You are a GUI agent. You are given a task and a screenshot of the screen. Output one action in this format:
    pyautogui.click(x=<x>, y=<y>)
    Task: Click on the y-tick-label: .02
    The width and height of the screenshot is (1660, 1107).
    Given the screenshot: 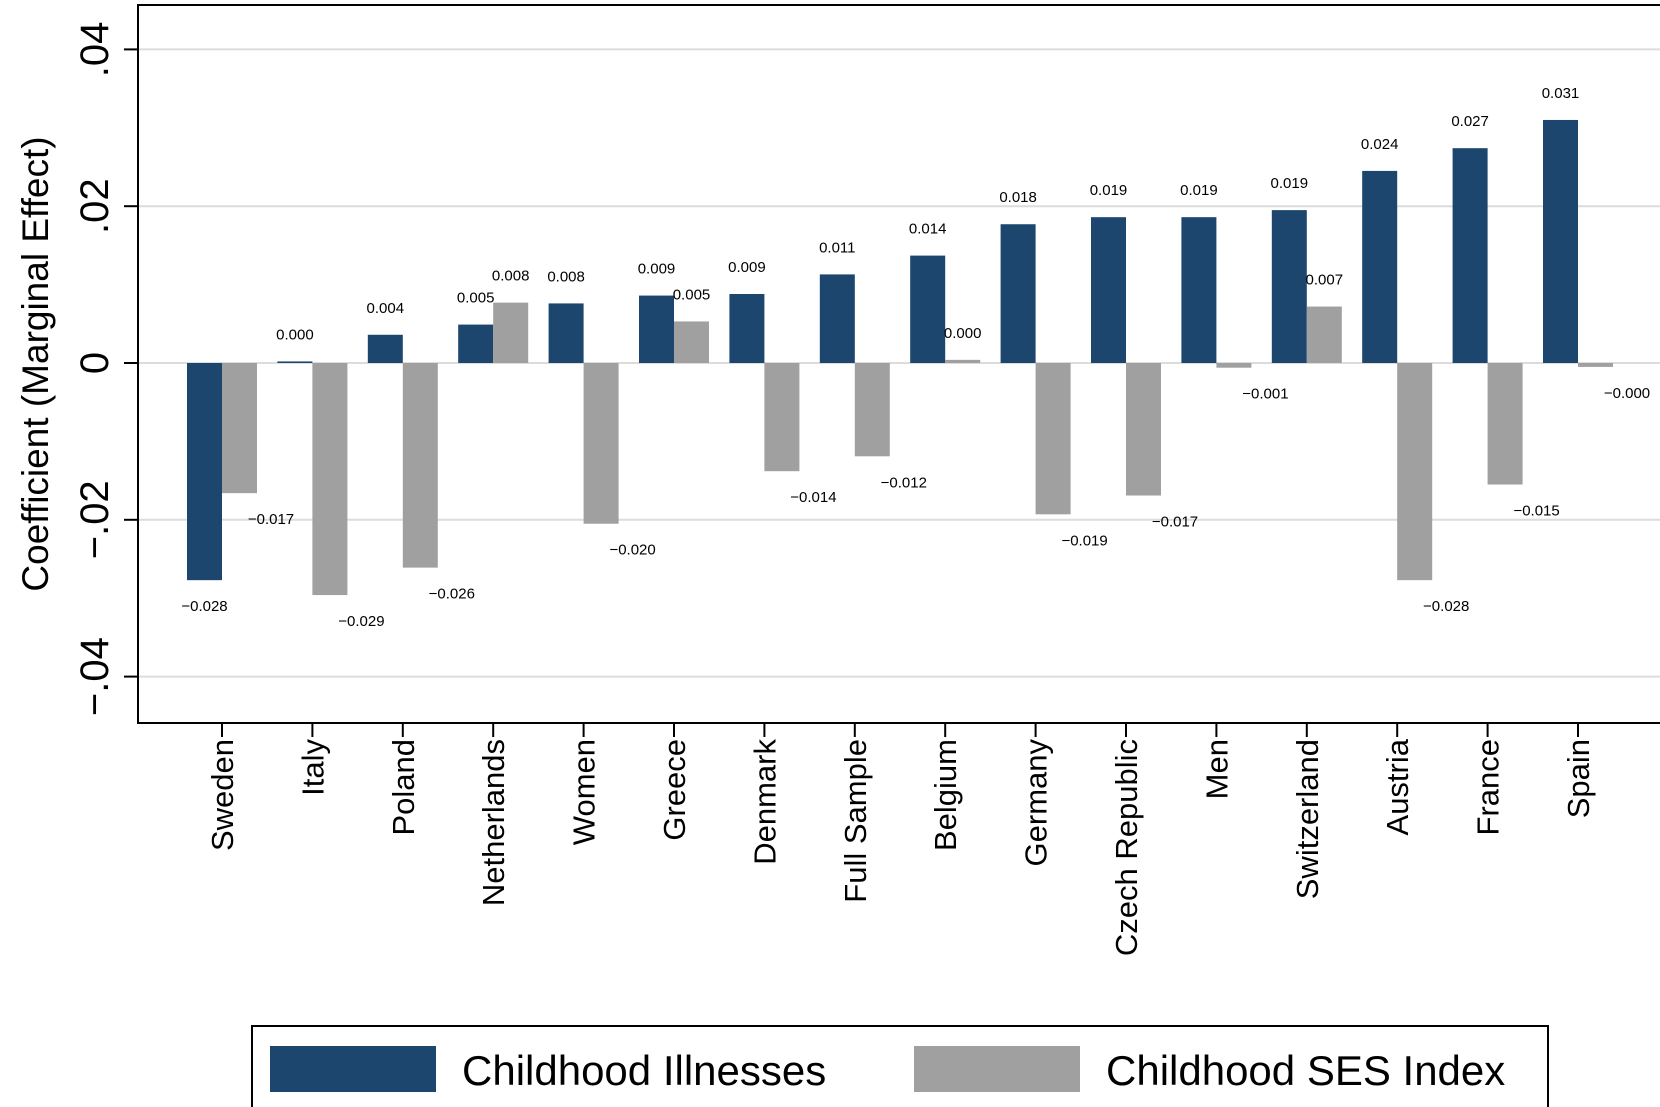 What is the action you would take?
    pyautogui.click(x=95, y=206)
    